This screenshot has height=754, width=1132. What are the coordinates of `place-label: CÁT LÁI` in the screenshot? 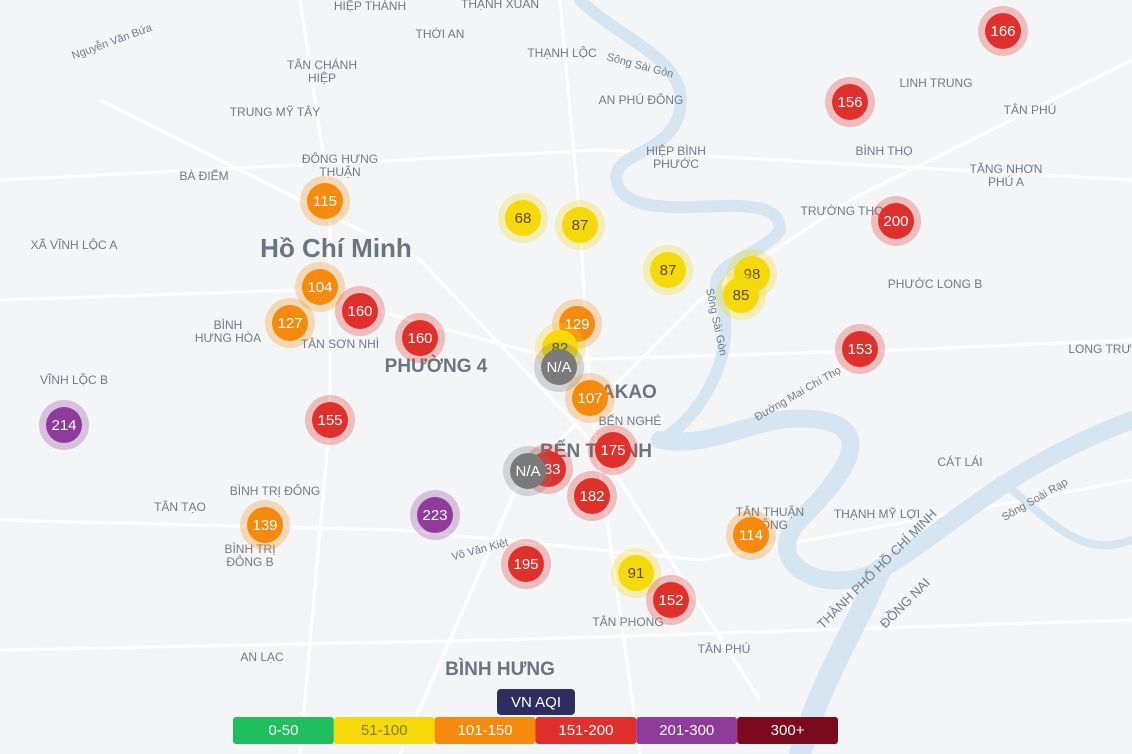 It's located at (959, 461).